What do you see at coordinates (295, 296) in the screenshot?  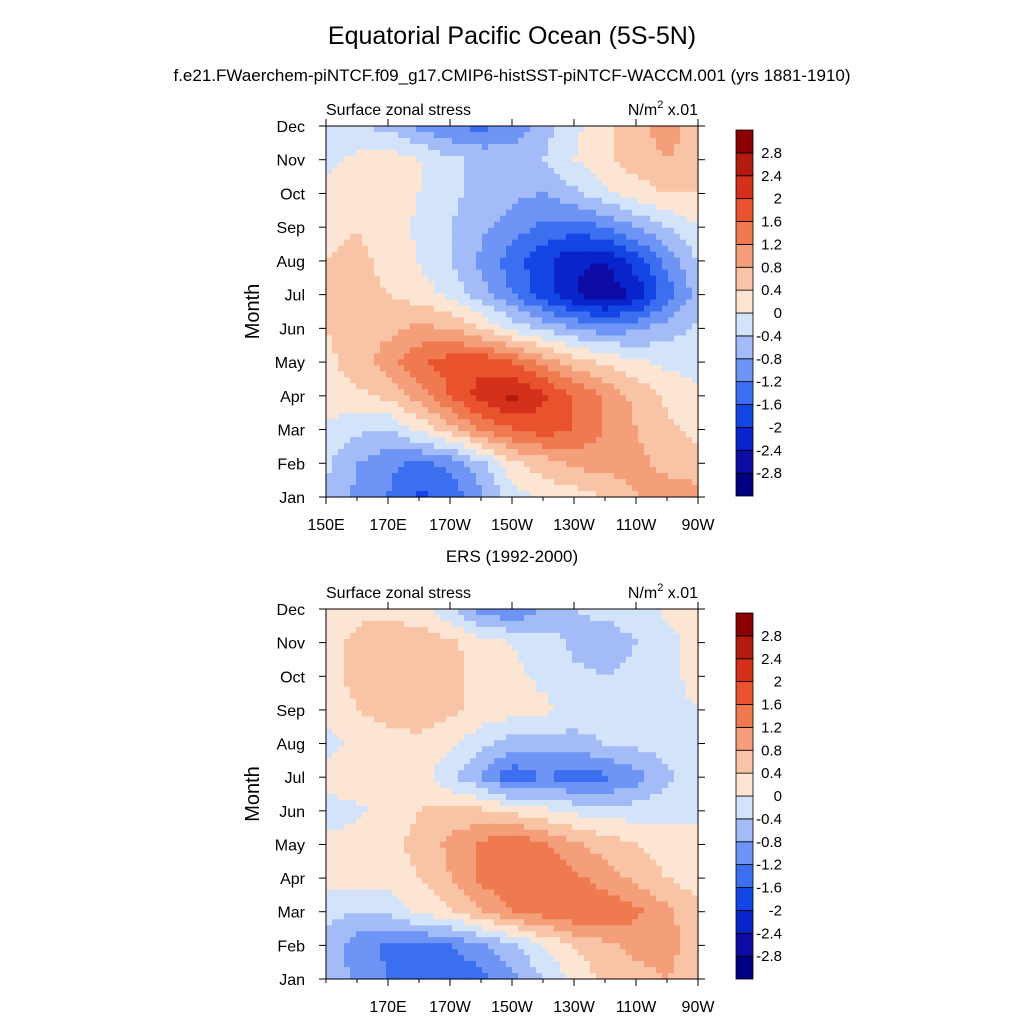 I see `y-tick-label: Jul` at bounding box center [295, 296].